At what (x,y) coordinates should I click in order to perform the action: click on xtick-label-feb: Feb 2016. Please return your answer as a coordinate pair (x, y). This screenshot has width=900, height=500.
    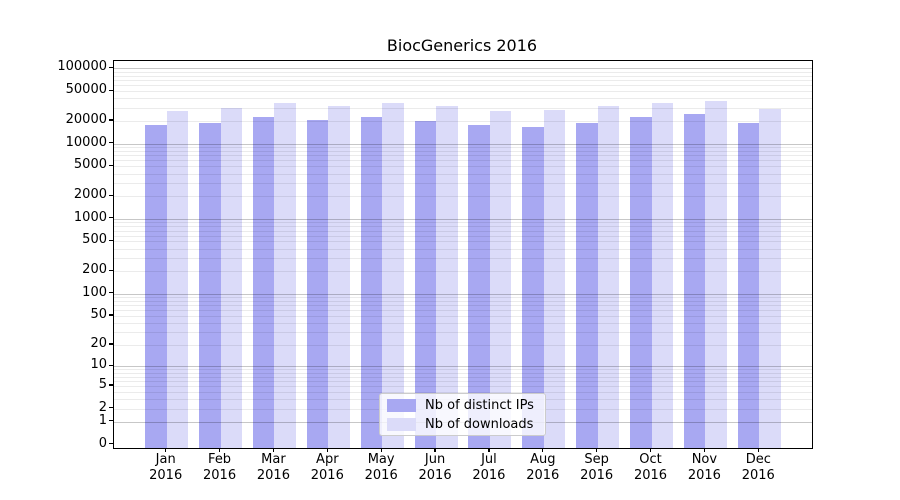
    Looking at the image, I should click on (219, 467).